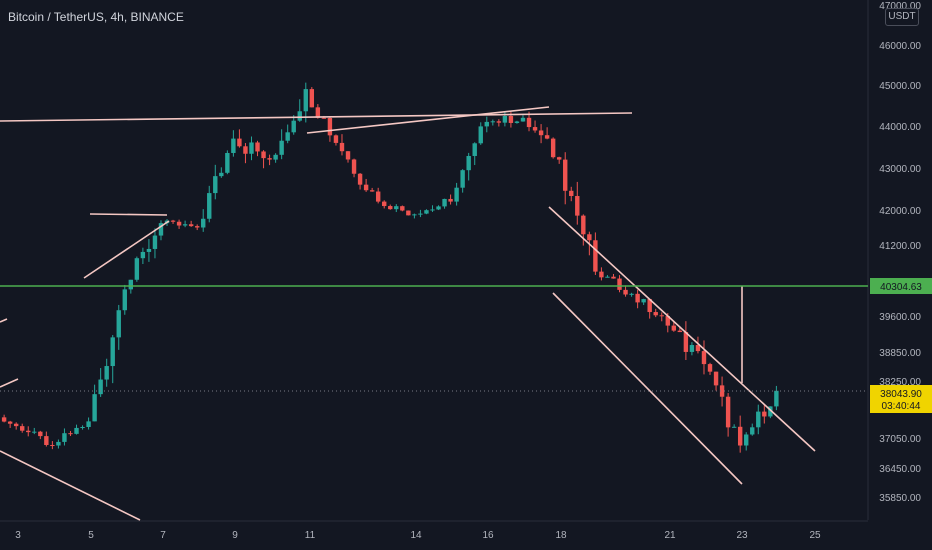 The width and height of the screenshot is (932, 550). Describe the element at coordinates (670, 535) in the screenshot. I see `time-tick-label: 21` at that location.